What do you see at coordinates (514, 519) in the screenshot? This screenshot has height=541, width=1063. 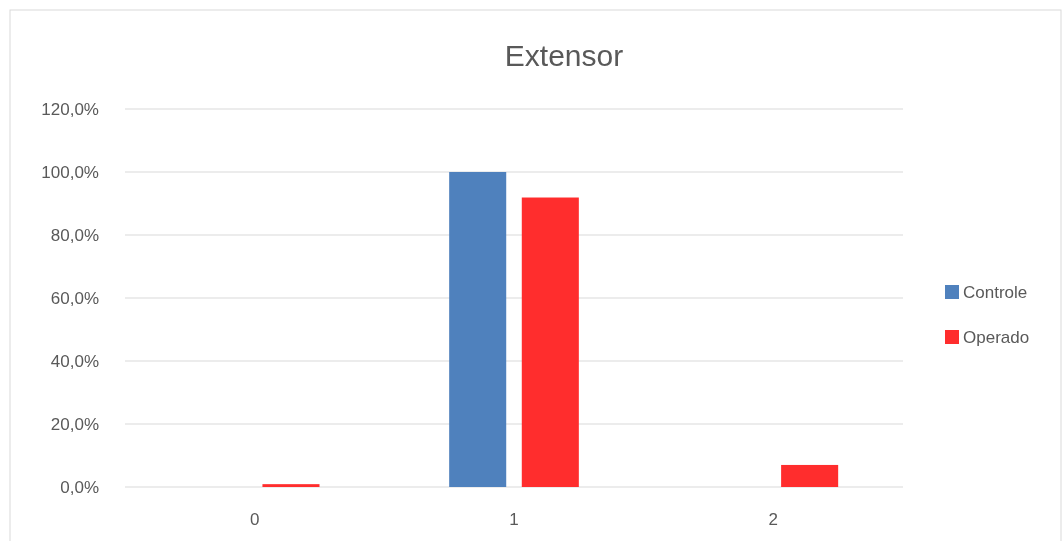 I see `x-tick-label: 1` at bounding box center [514, 519].